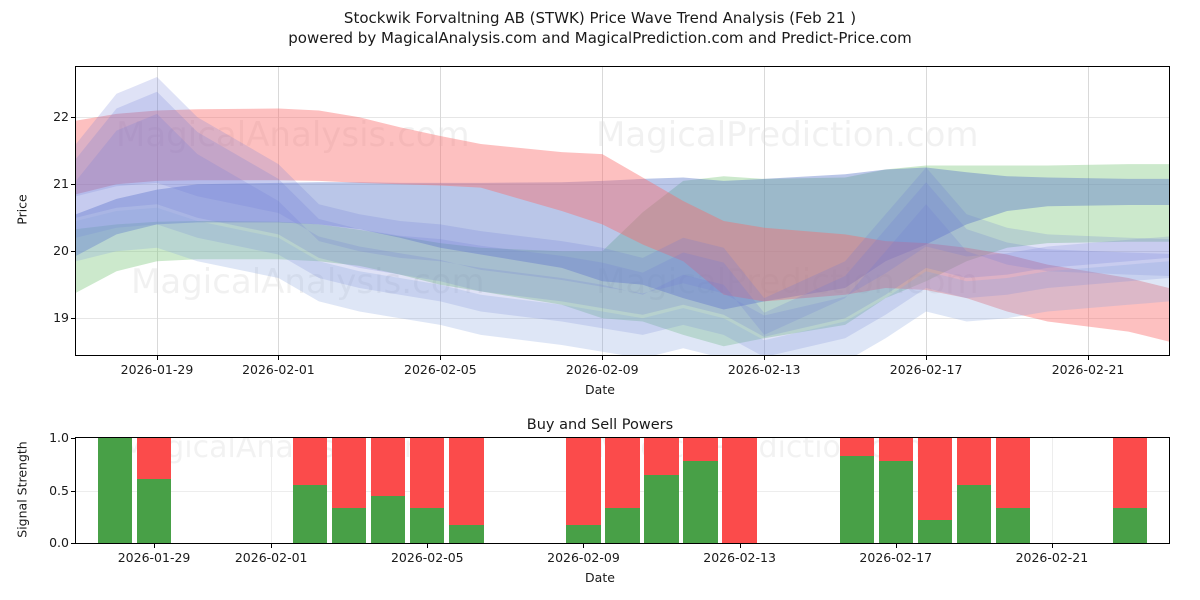 The width and height of the screenshot is (1200, 600). I want to click on y-tick-label: 0.0, so click(59, 542).